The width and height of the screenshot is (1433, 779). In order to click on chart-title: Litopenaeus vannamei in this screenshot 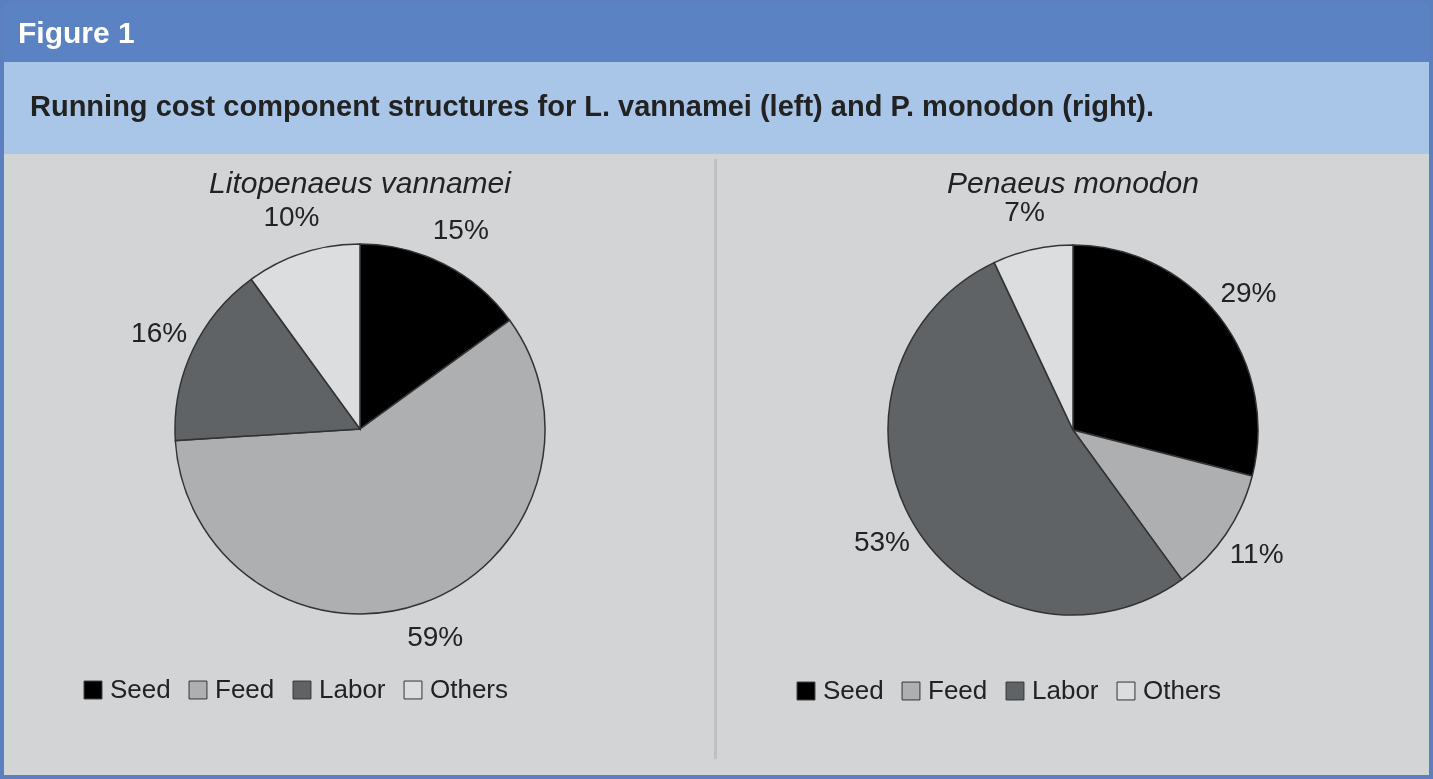, I will do `click(361, 182)`.